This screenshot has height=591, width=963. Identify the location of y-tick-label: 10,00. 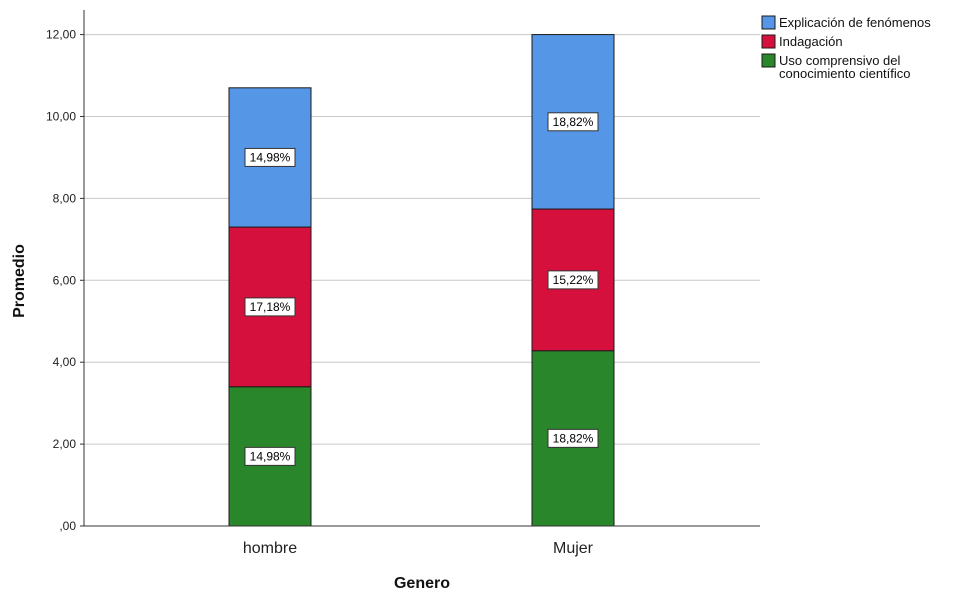
(61, 116).